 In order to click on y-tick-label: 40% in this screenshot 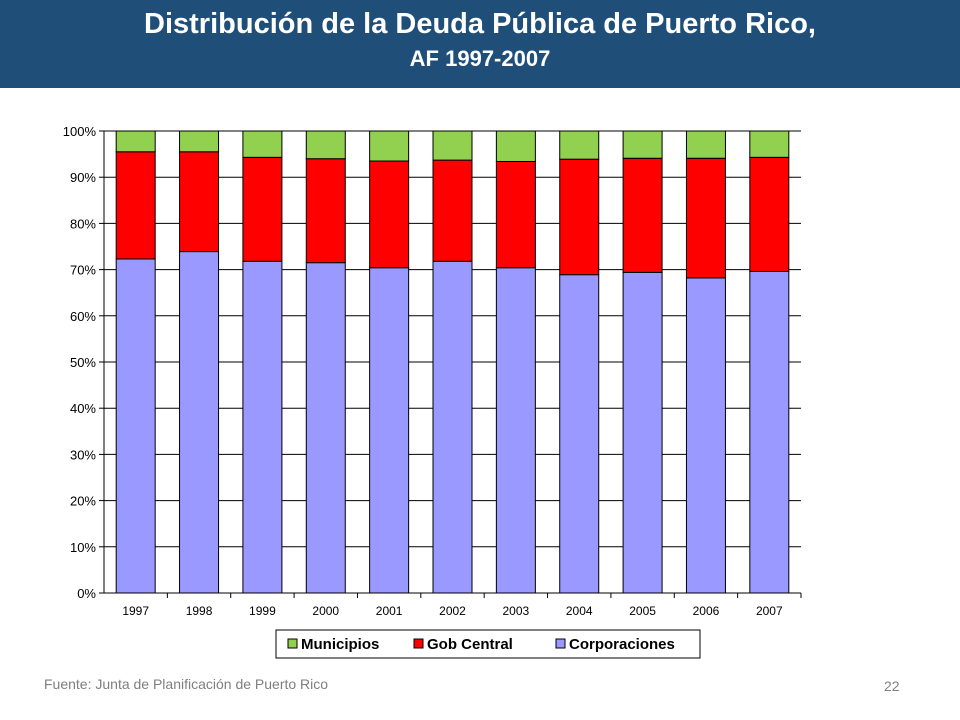, I will do `click(83, 408)`.